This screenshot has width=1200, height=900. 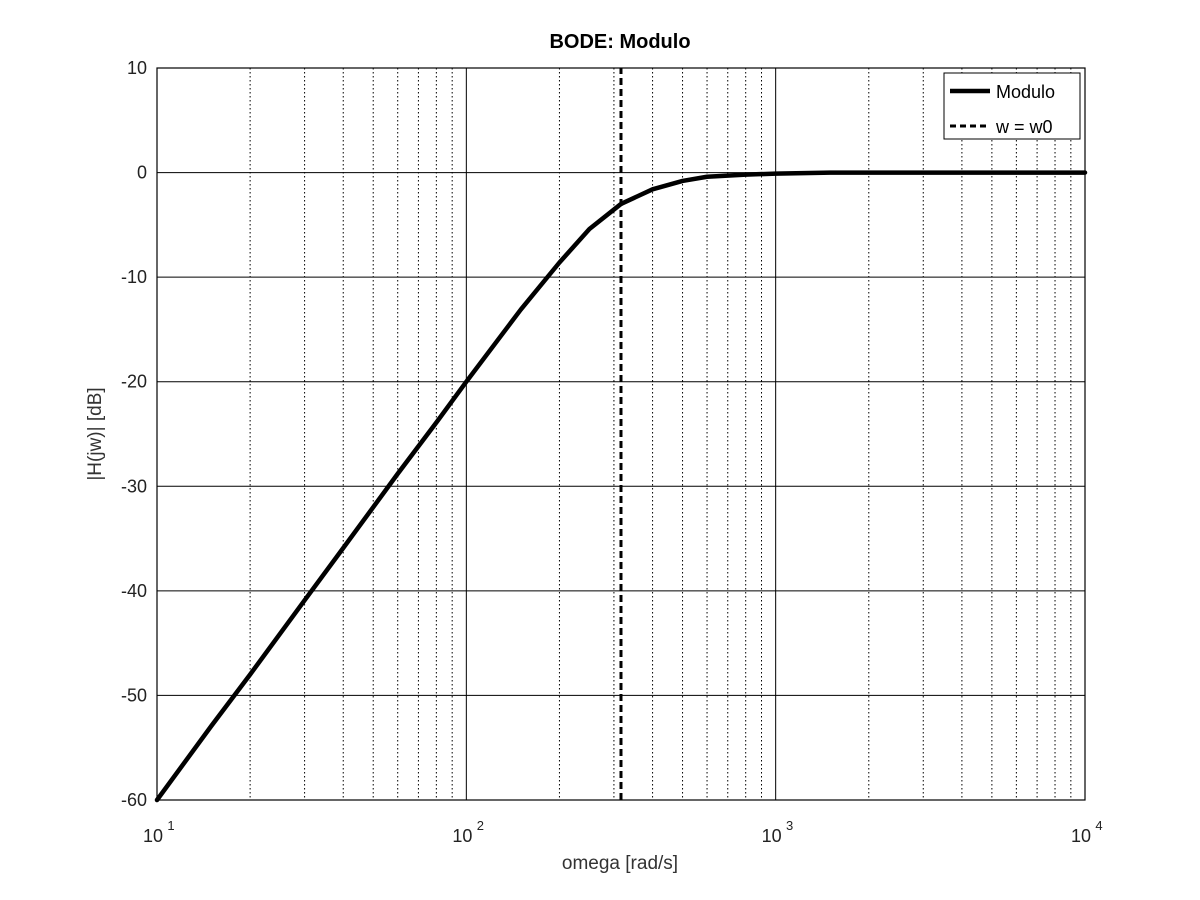 I want to click on y-axis-label: |H(jw)| [dB], so click(x=95, y=433).